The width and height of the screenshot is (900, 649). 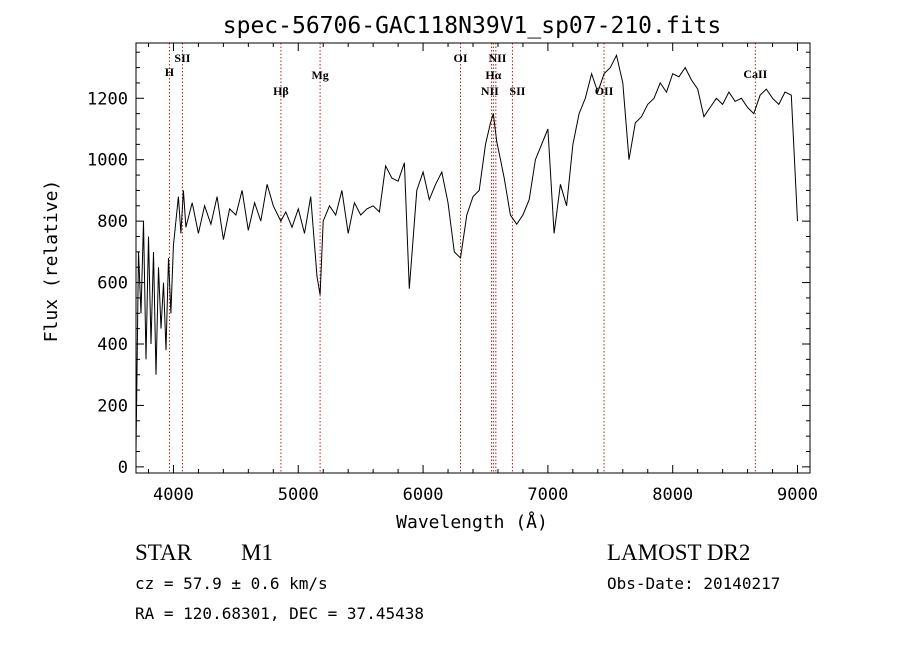 I want to click on x-axis-label: Wavelength (Å), so click(x=472, y=522).